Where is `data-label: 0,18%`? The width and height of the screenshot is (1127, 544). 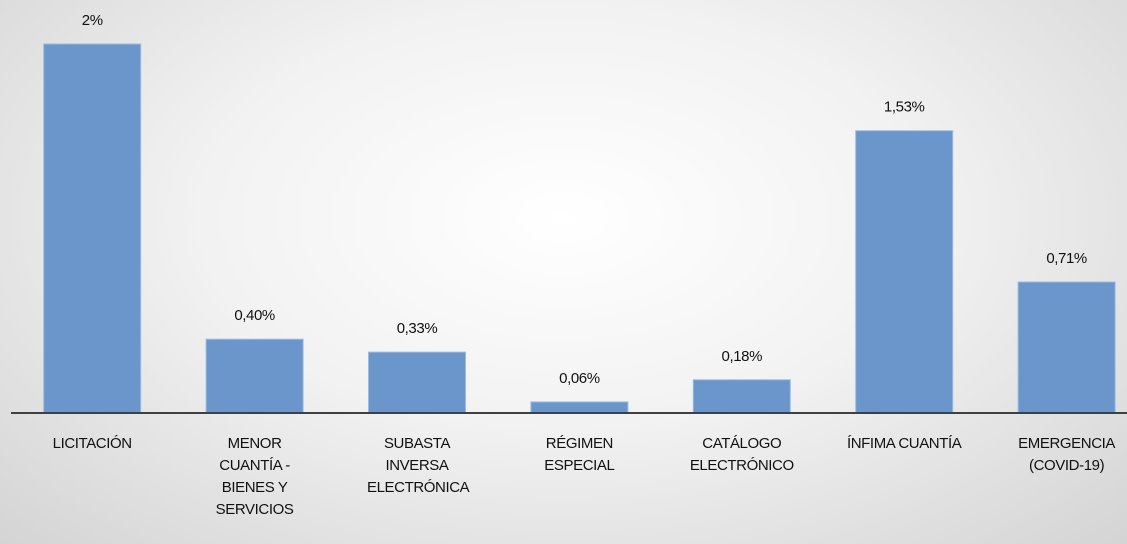
data-label: 0,18% is located at coordinates (742, 356).